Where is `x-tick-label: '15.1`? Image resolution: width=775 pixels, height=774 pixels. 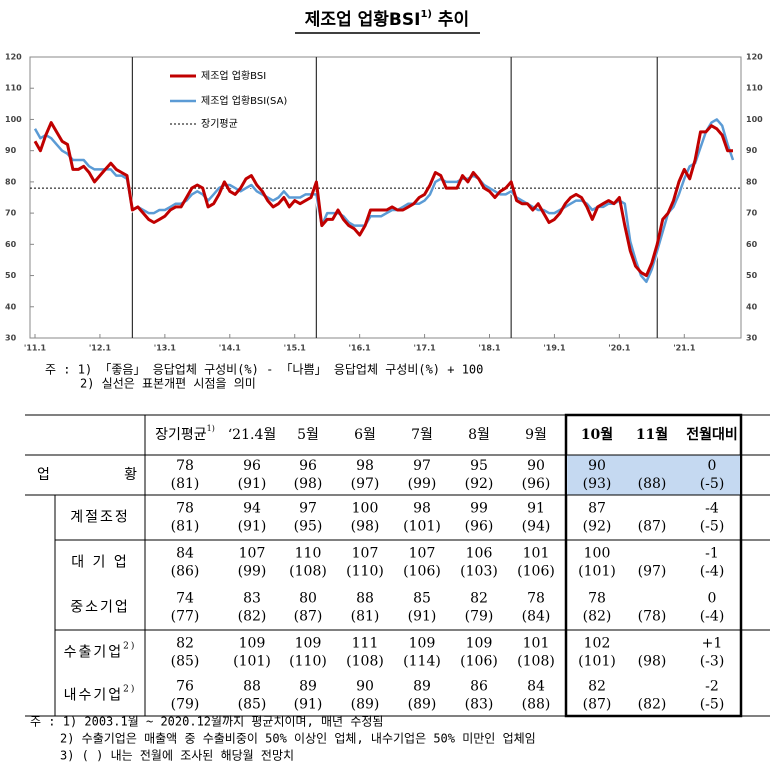 x-tick-label: '15.1 is located at coordinates (295, 348).